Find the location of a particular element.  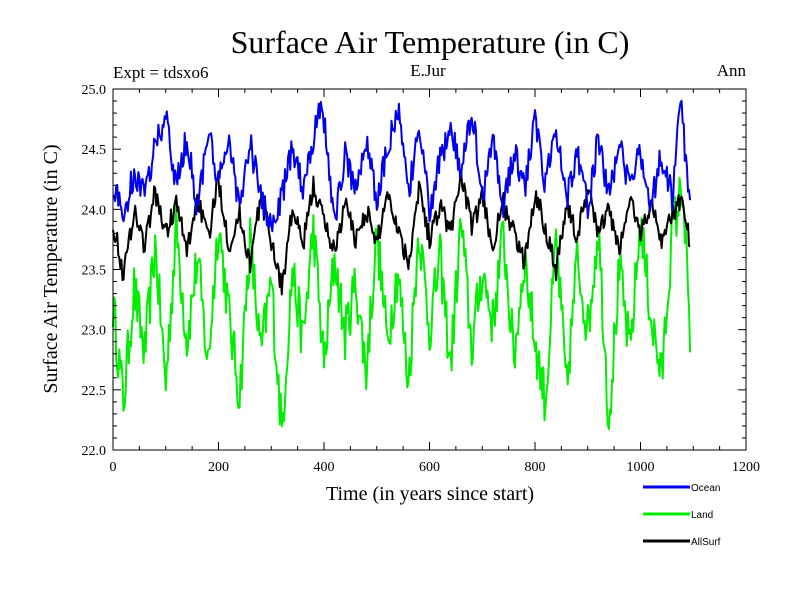

x-axis-label: Time (in years since start) is located at coordinates (430, 494).